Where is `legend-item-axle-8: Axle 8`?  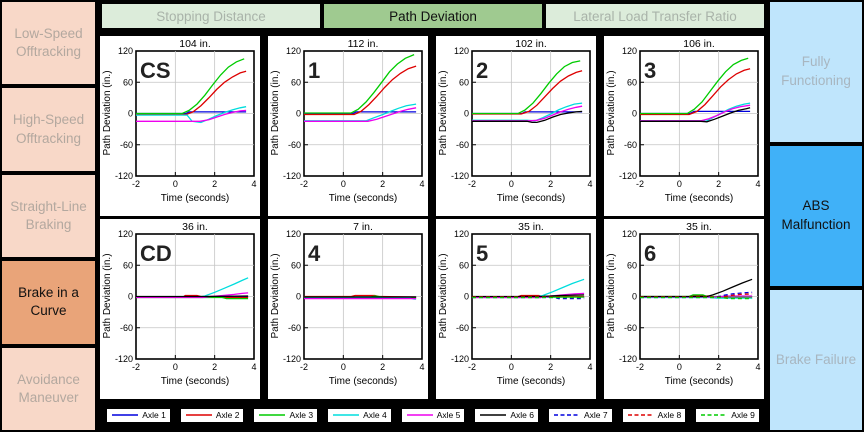
legend-item-axle-8: Axle 8 is located at coordinates (654, 415).